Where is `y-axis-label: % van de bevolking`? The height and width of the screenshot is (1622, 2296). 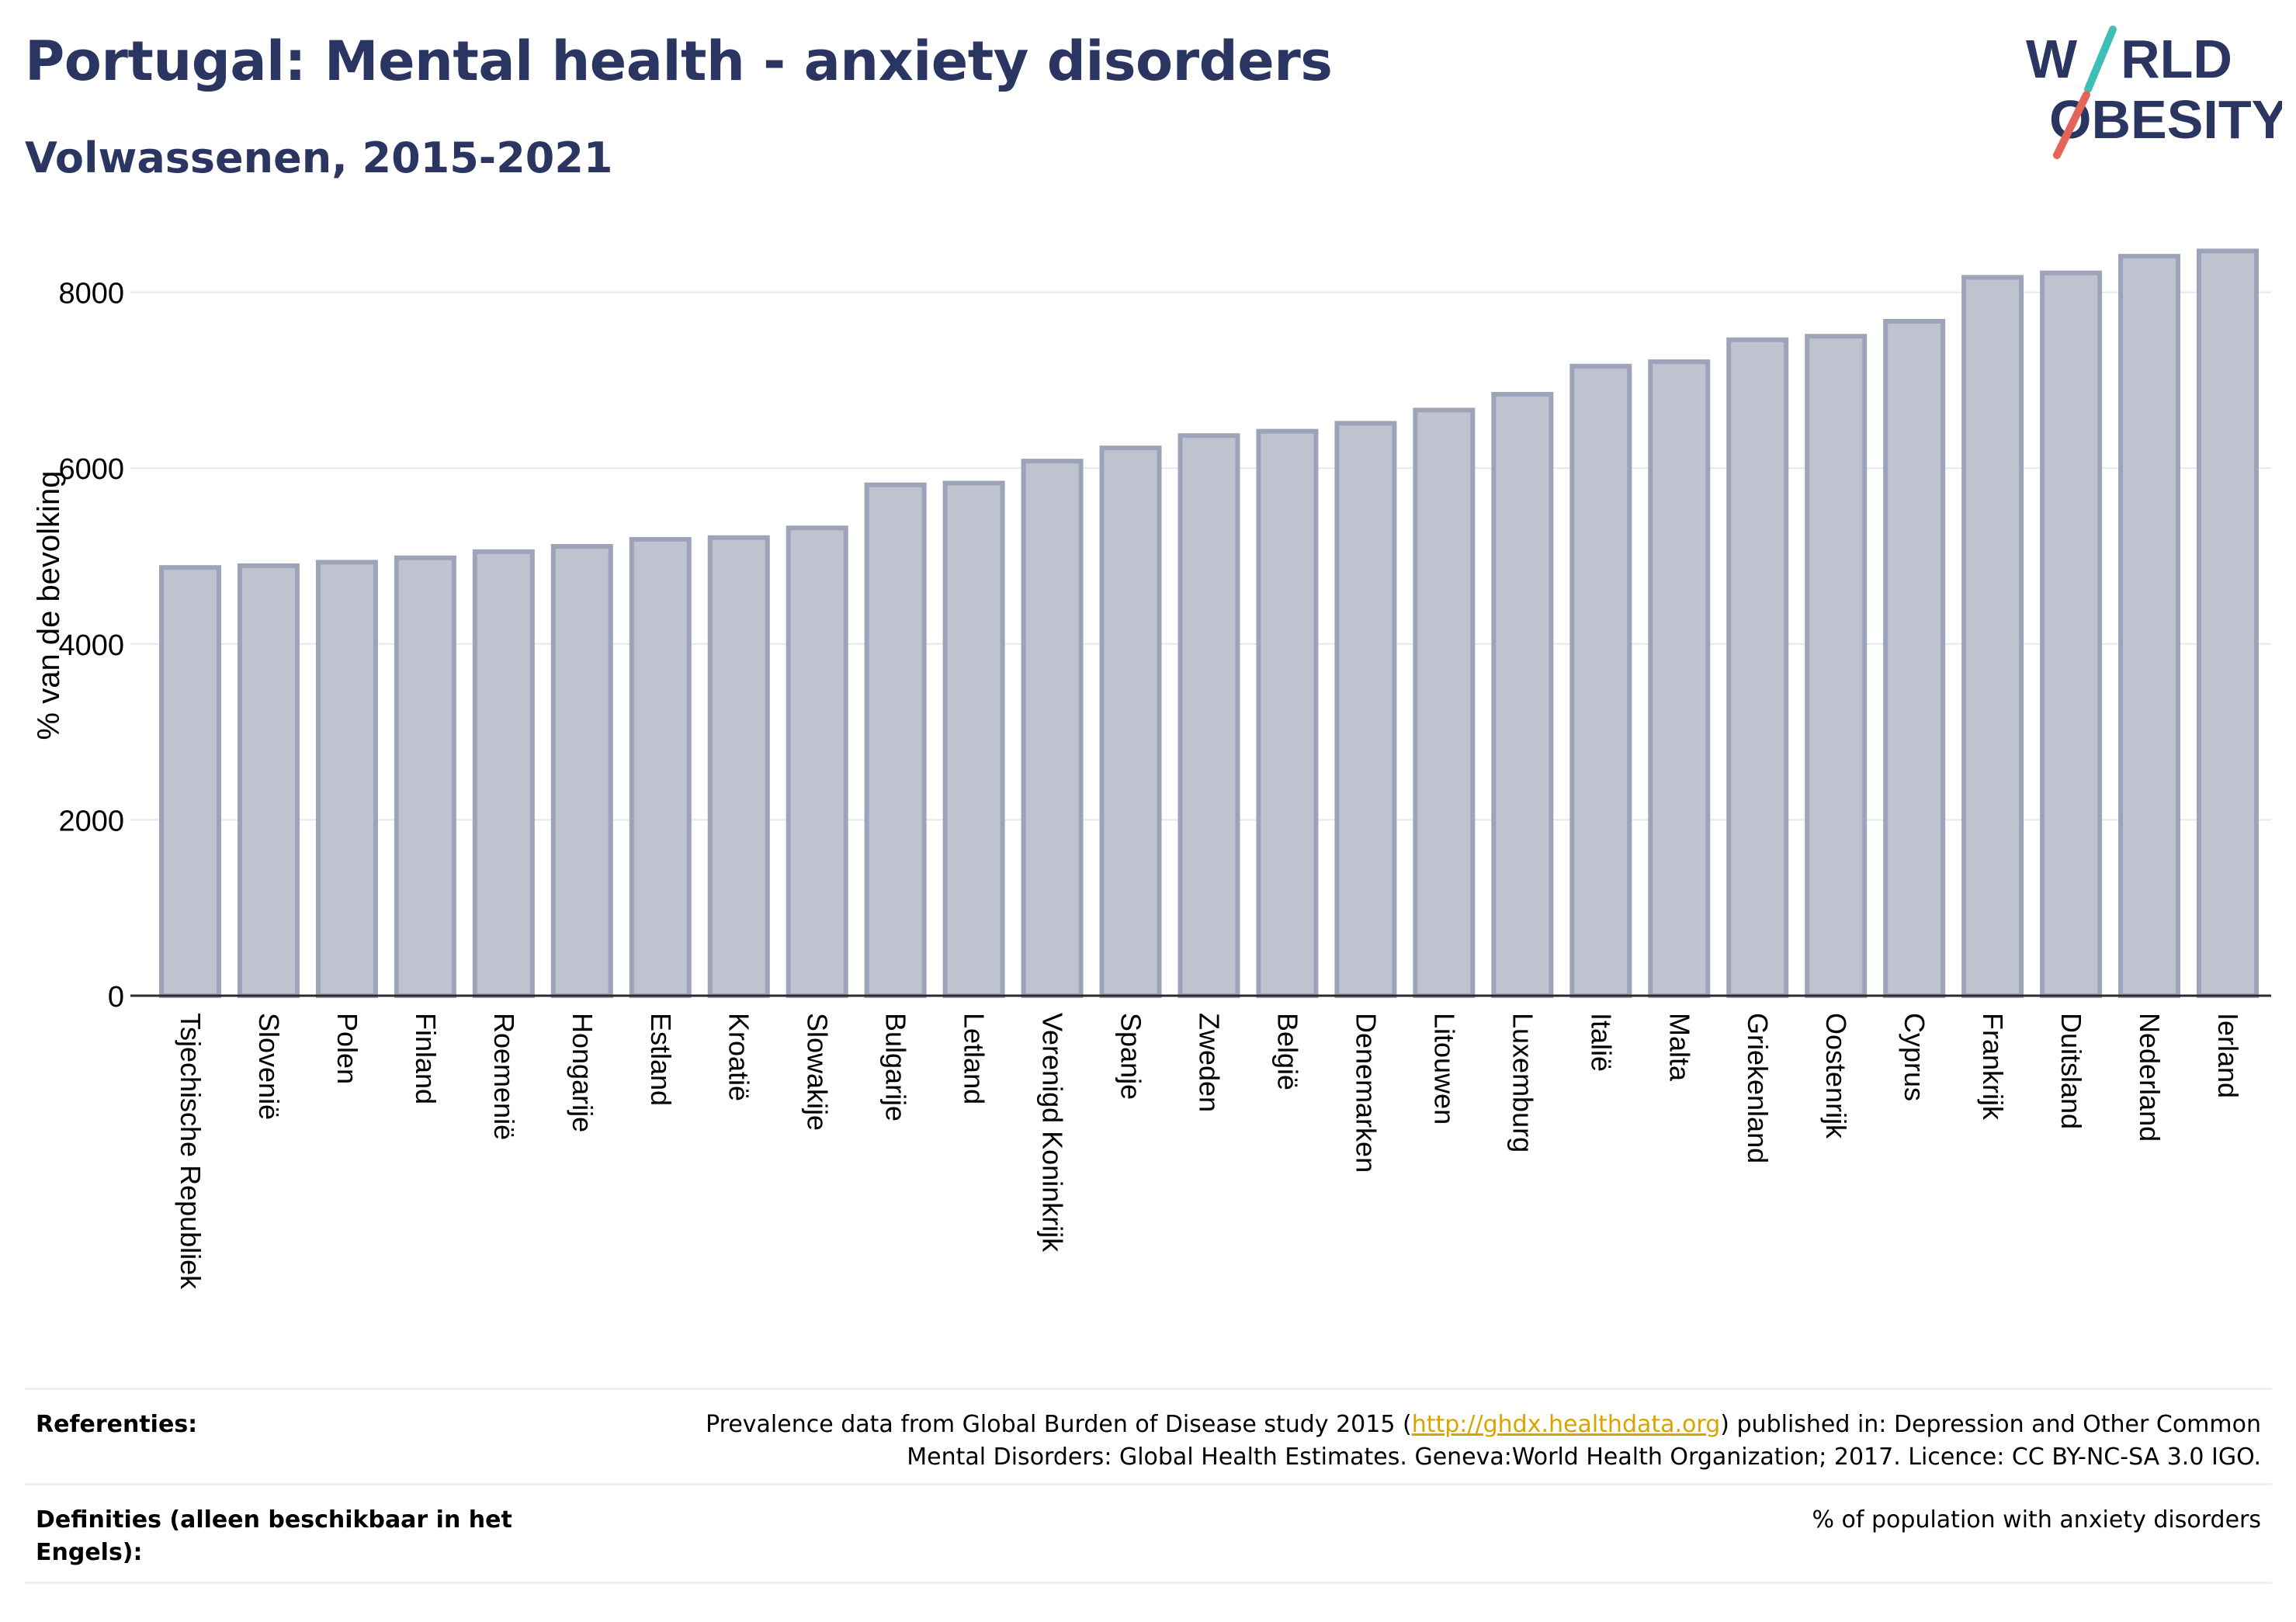
y-axis-label: % van de bevolking is located at coordinates (49, 605).